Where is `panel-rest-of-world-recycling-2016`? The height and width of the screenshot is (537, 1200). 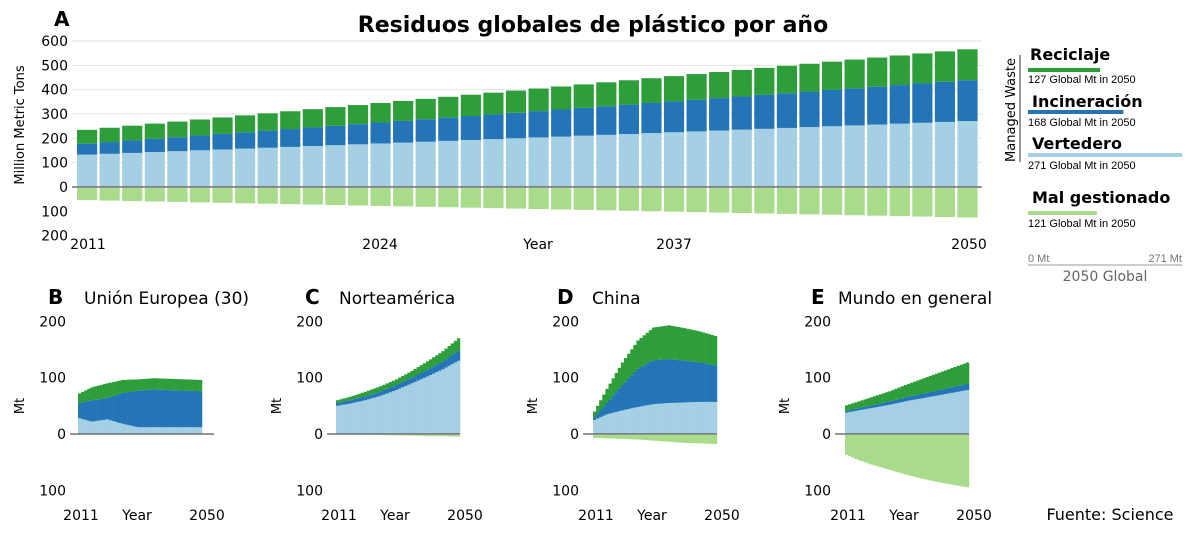 panel-rest-of-world-recycling-2016 is located at coordinates (862, 404).